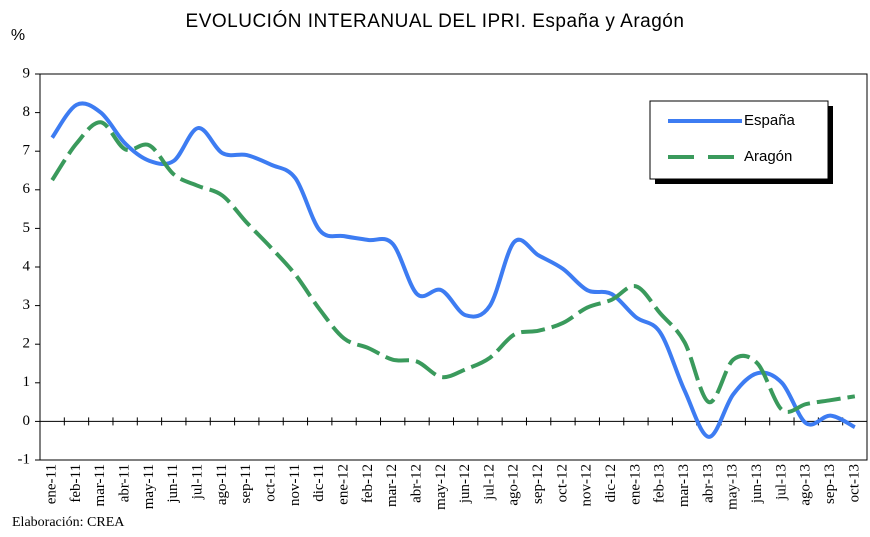 The height and width of the screenshot is (537, 870). What do you see at coordinates (781, 482) in the screenshot?
I see `x-tick-label: jul-13` at bounding box center [781, 482].